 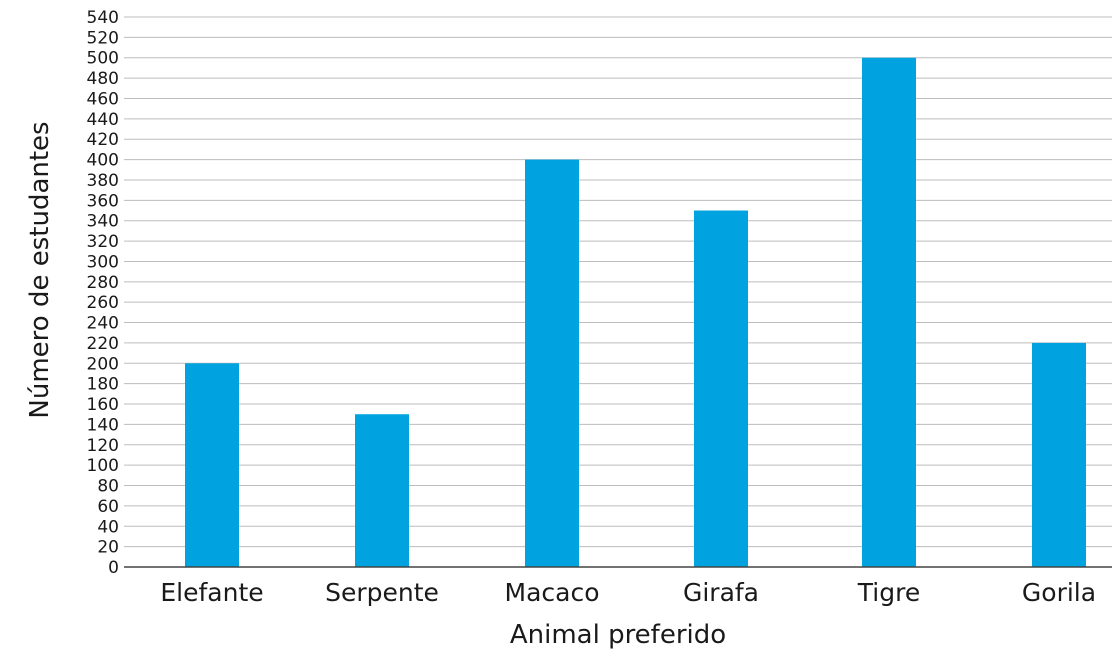 I want to click on y-tick-label: 400, so click(x=103, y=161).